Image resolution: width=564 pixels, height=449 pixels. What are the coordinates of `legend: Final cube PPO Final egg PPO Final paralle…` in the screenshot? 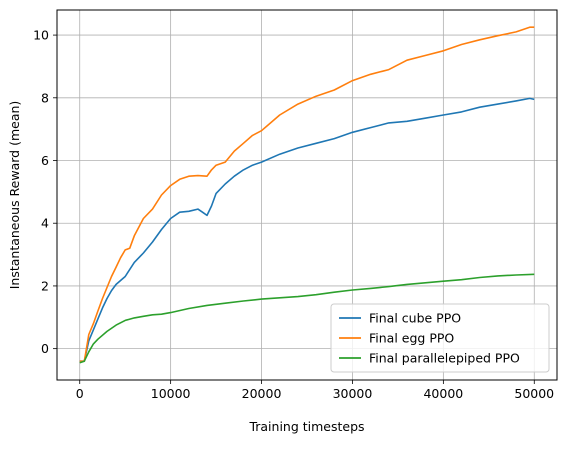 It's located at (440, 338).